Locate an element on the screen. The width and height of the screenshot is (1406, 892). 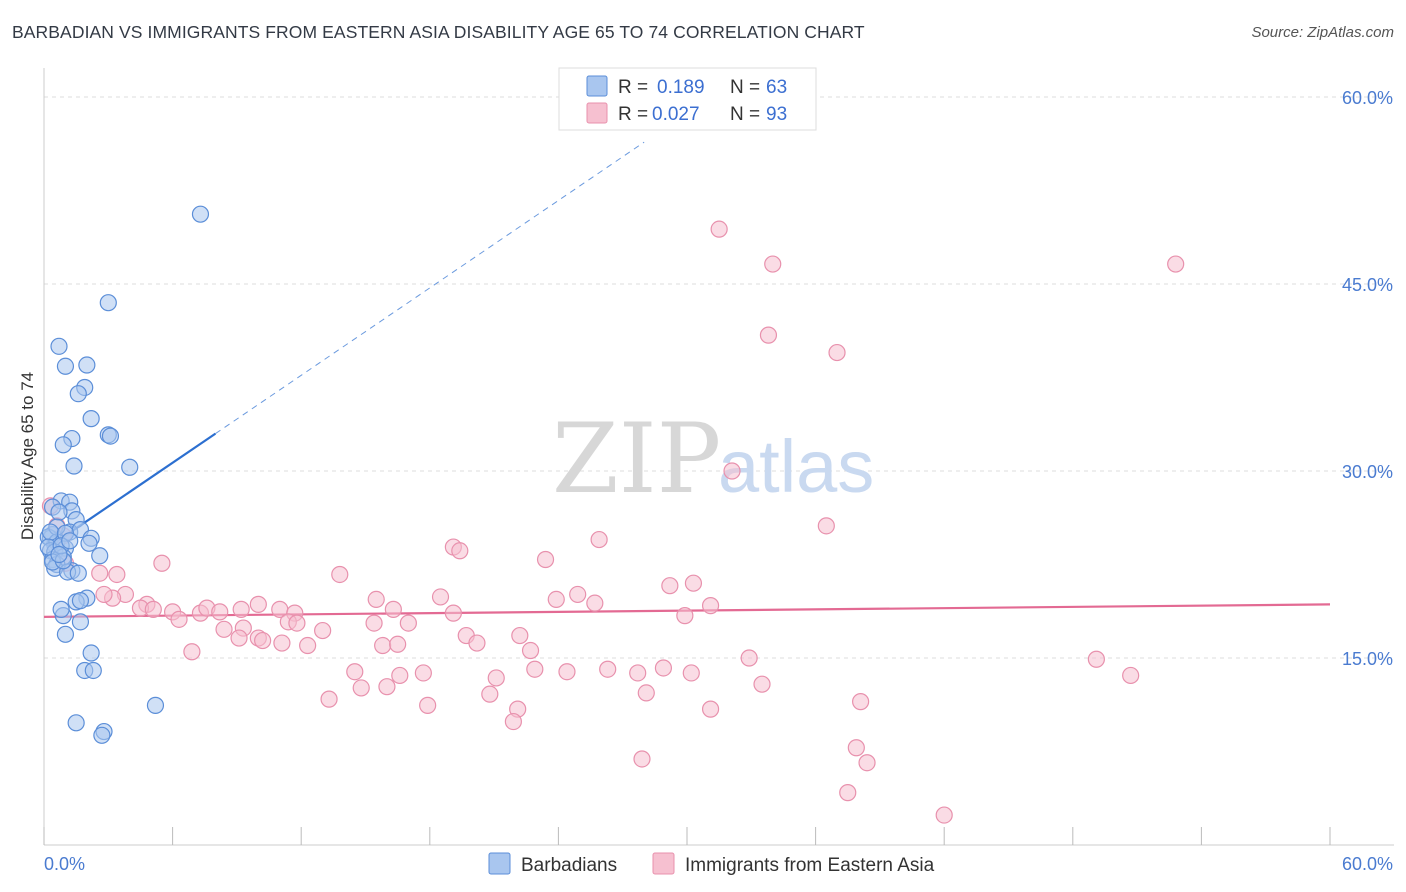
watermark: ZIP atlas is located at coordinates (713, 459).